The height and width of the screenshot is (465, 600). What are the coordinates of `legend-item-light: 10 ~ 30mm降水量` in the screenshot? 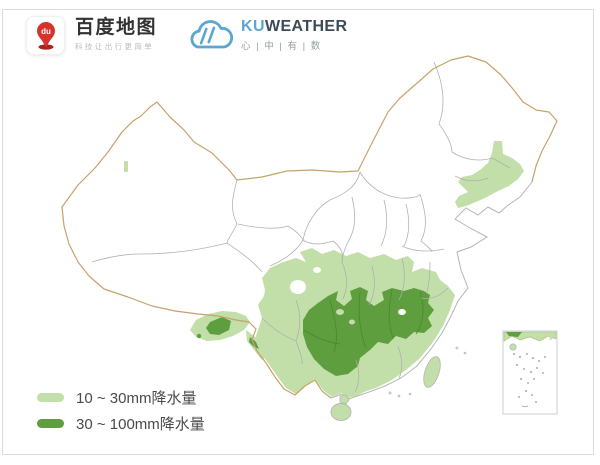 It's located at (121, 398).